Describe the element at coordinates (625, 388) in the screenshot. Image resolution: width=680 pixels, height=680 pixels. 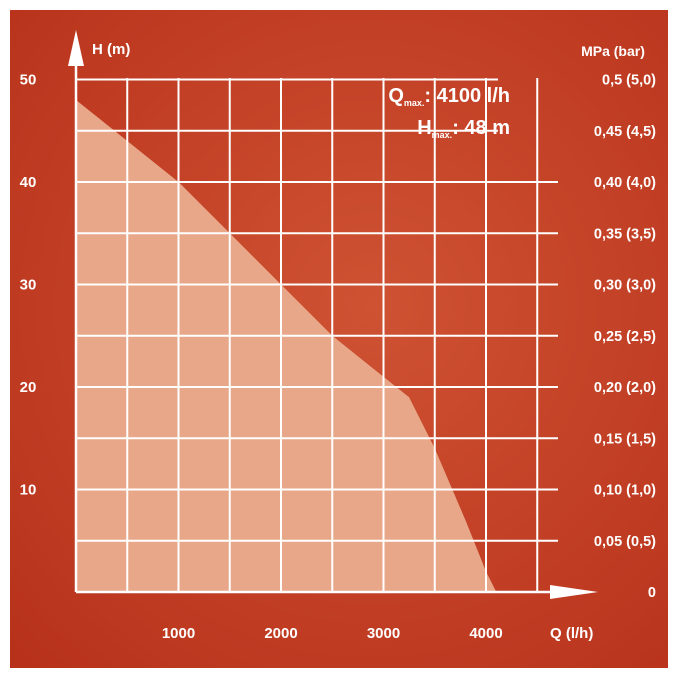
I see `y2-tick-label: 0,20 (2,0)` at that location.